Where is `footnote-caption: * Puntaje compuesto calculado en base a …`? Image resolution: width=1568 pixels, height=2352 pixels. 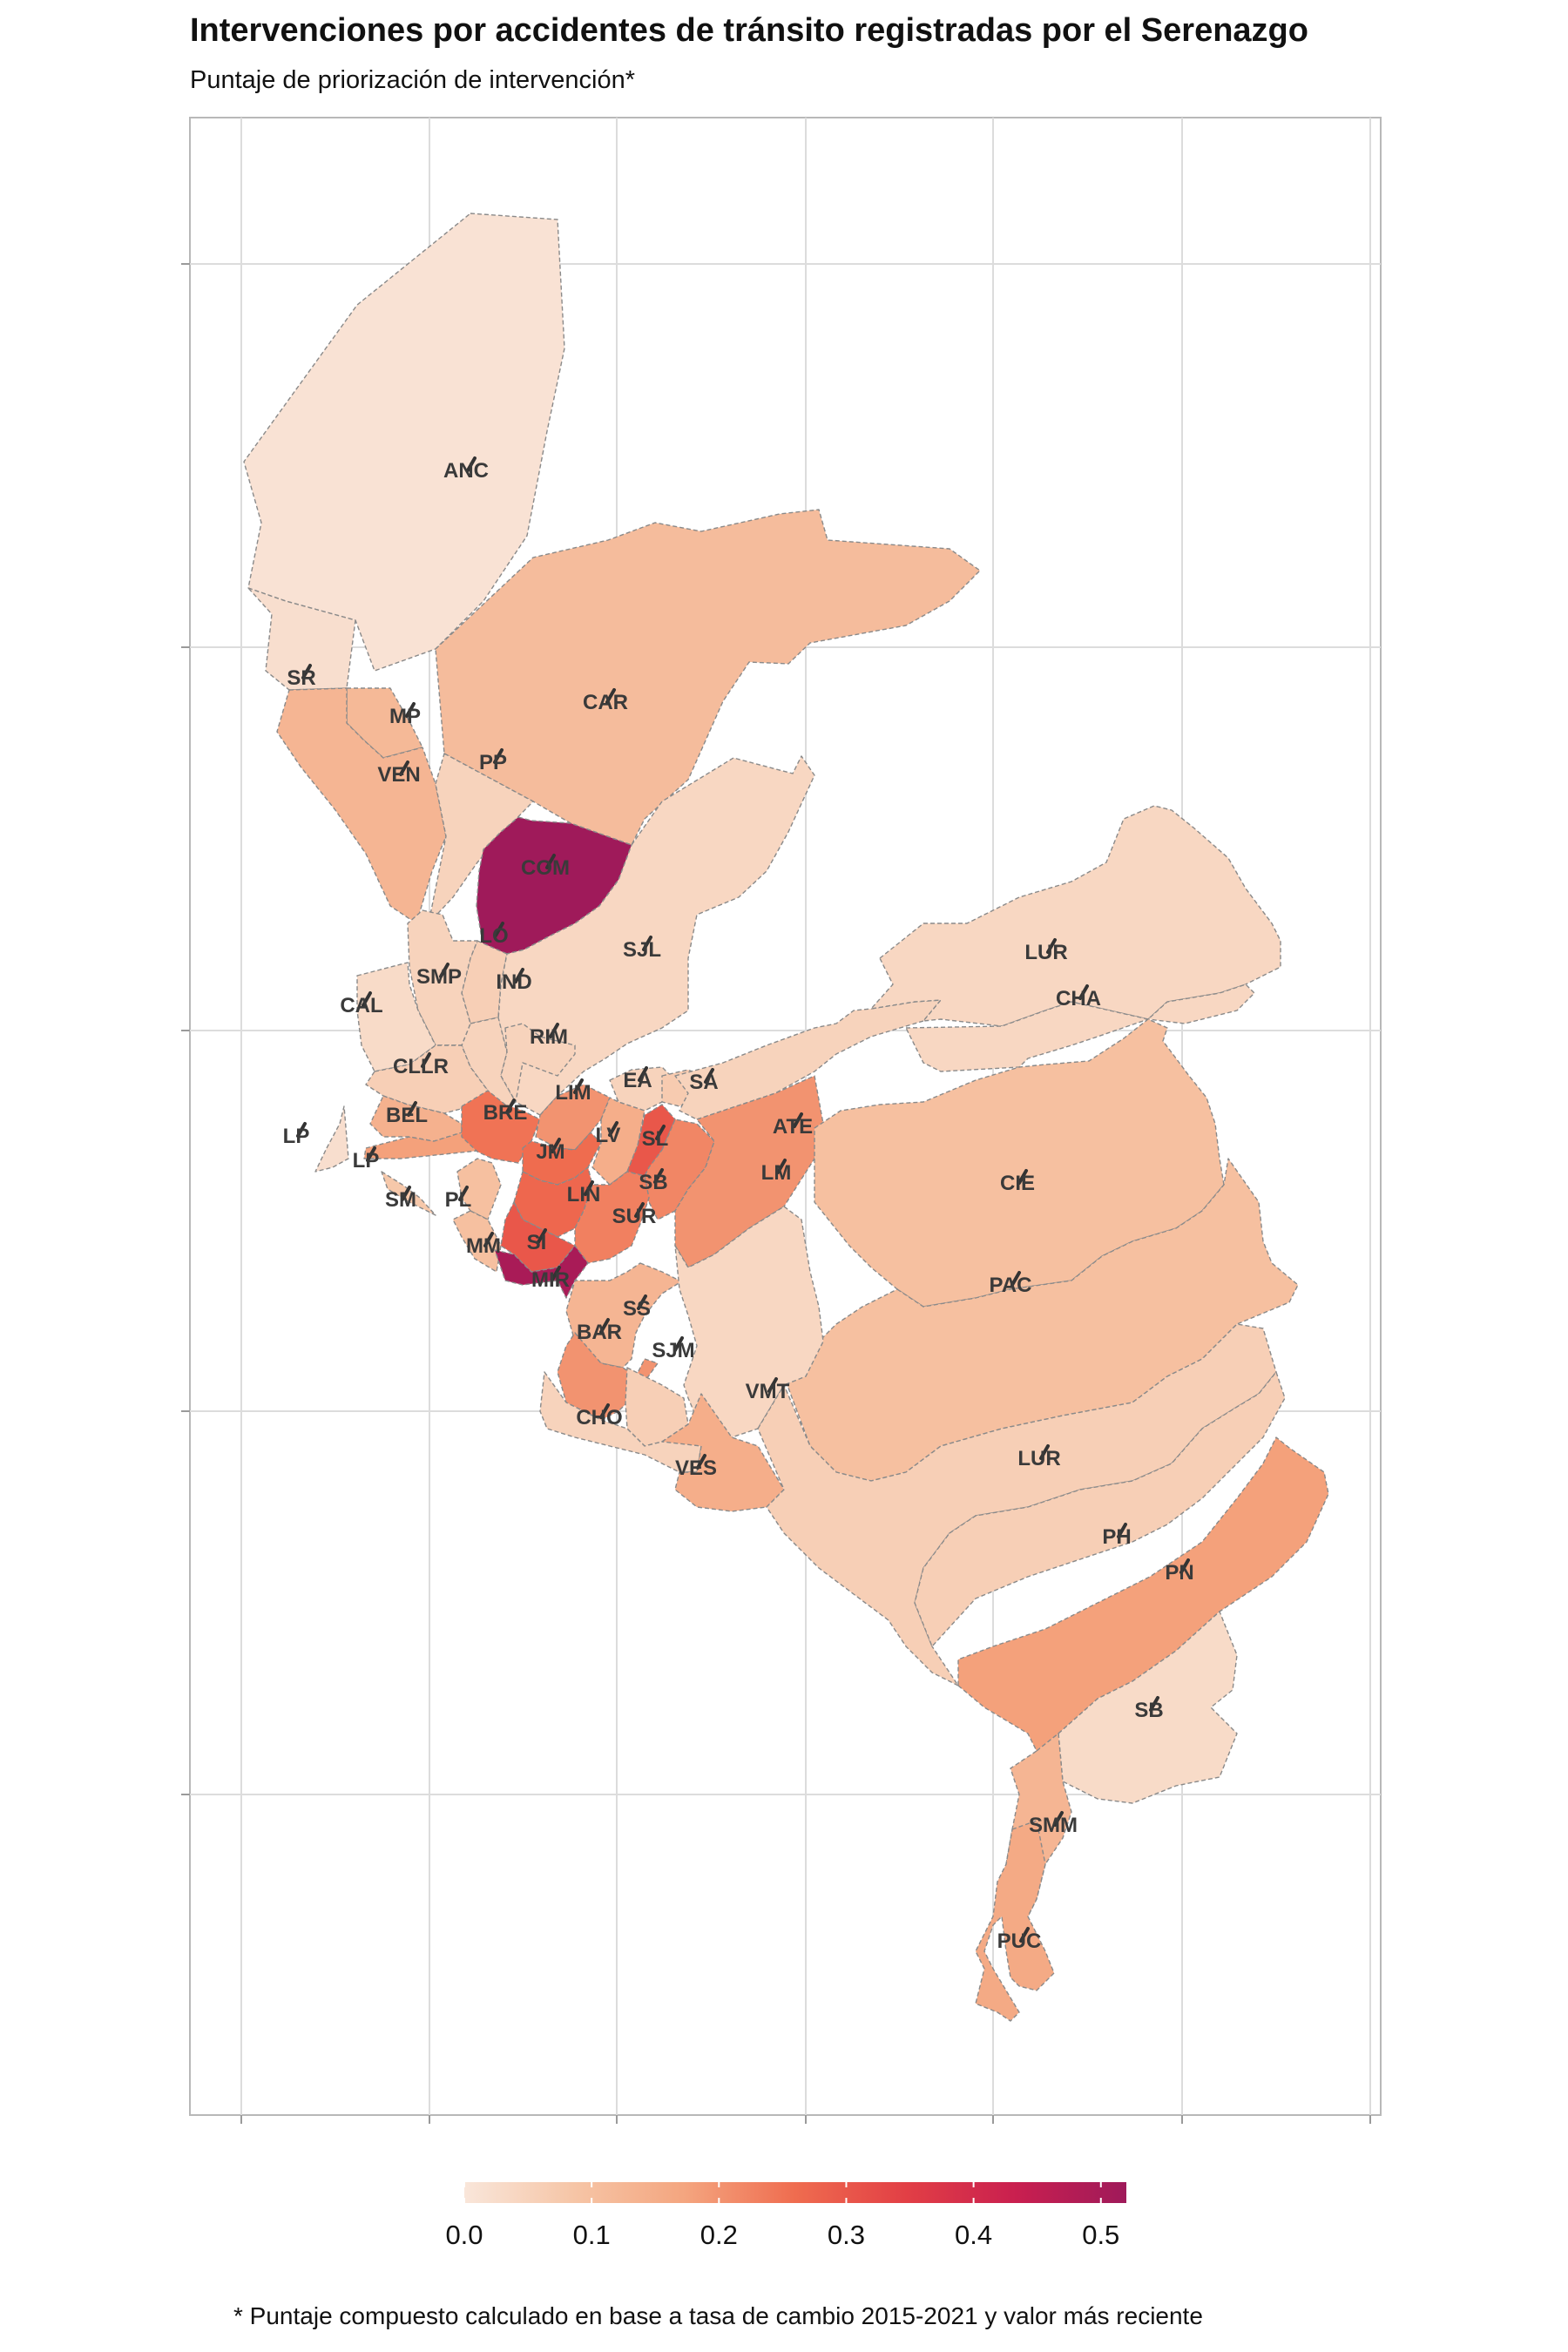
footnote-caption: * Puntaje compuesto calculado en base a … is located at coordinates (718, 2315).